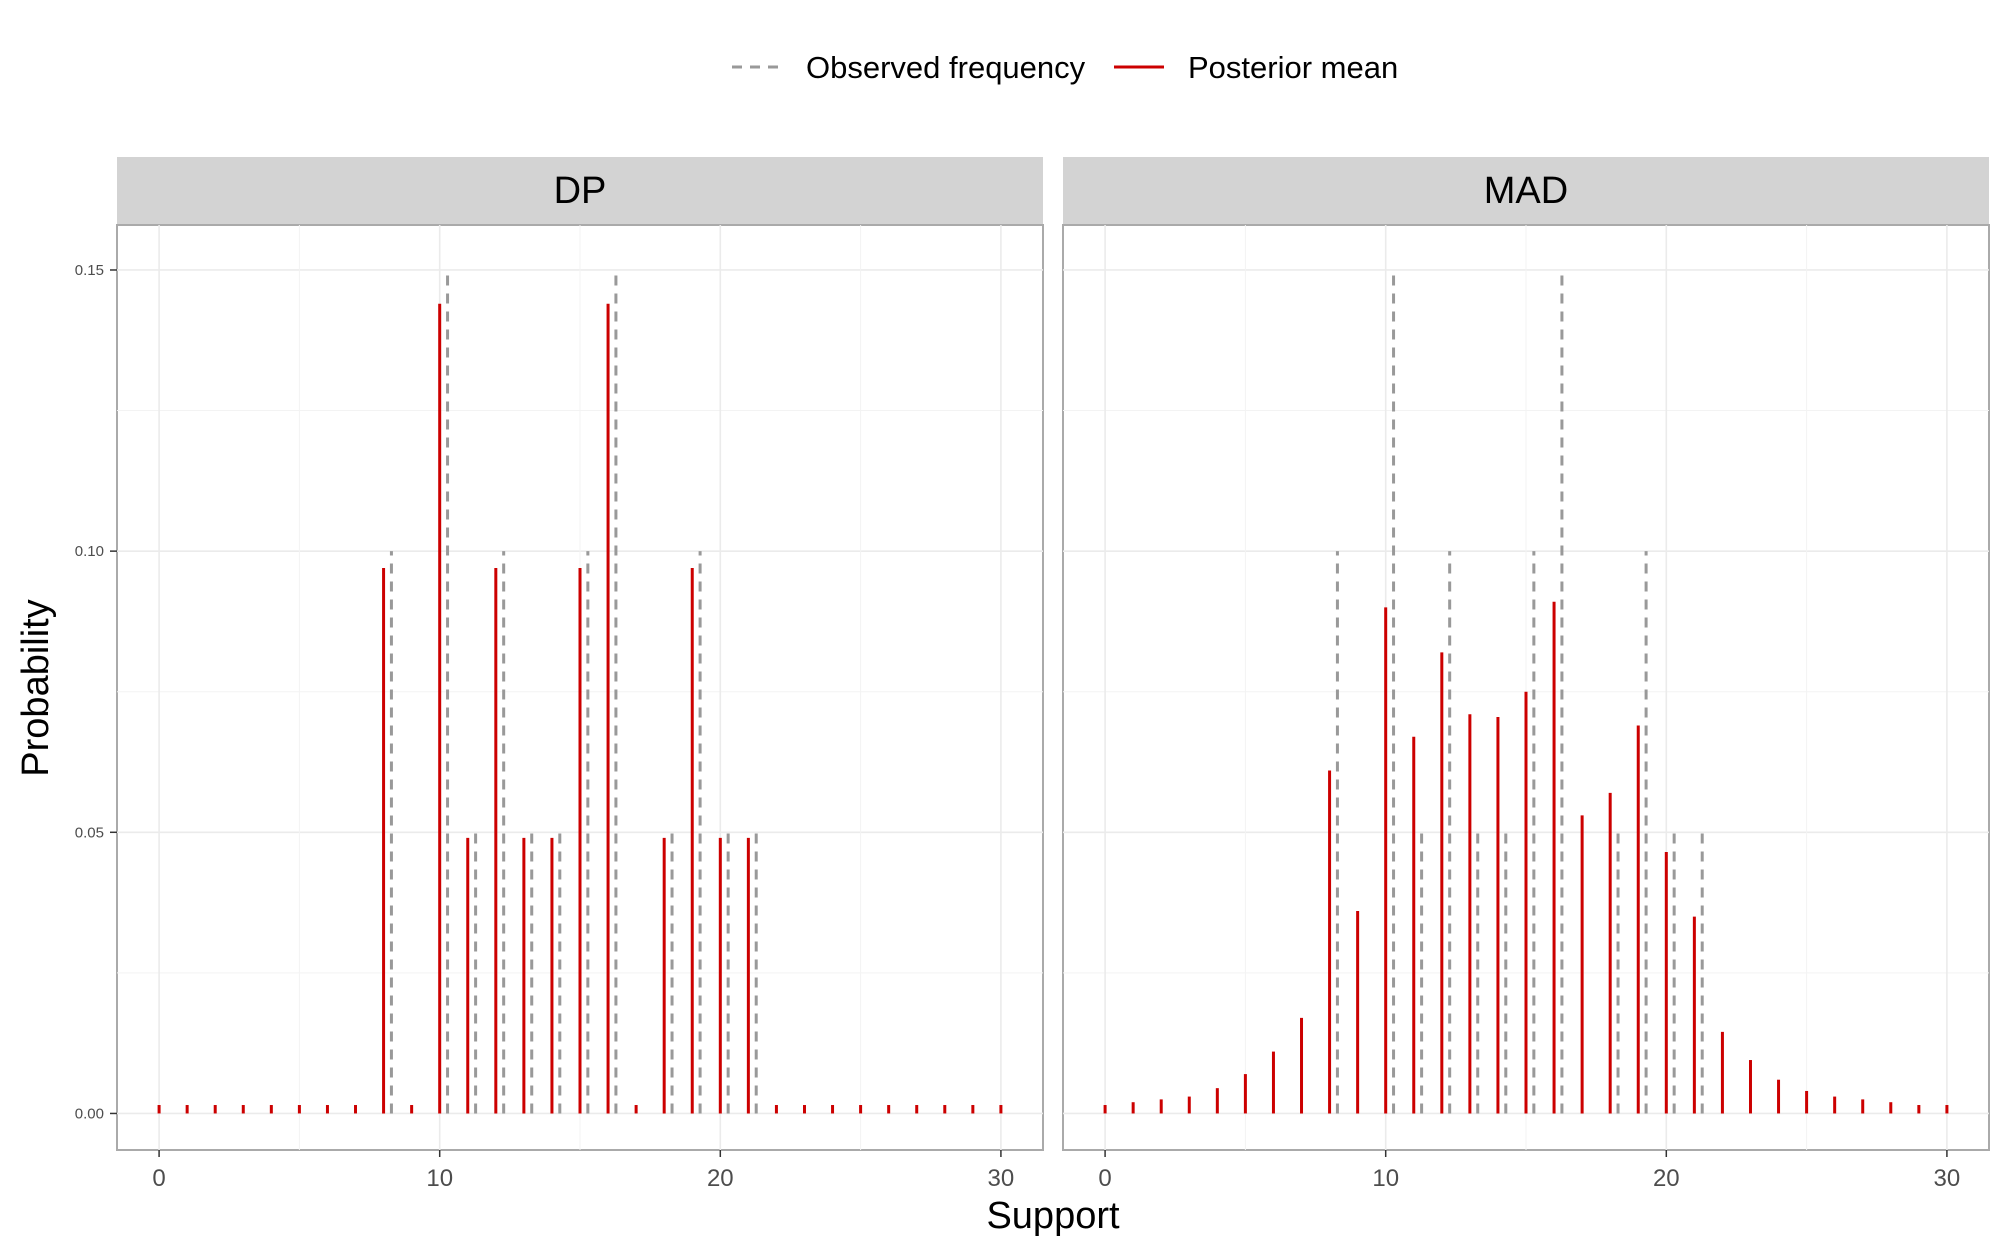 Image resolution: width=2000 pixels, height=1250 pixels. What do you see at coordinates (89, 551) in the screenshot?
I see `y-tick-label: 0.10` at bounding box center [89, 551].